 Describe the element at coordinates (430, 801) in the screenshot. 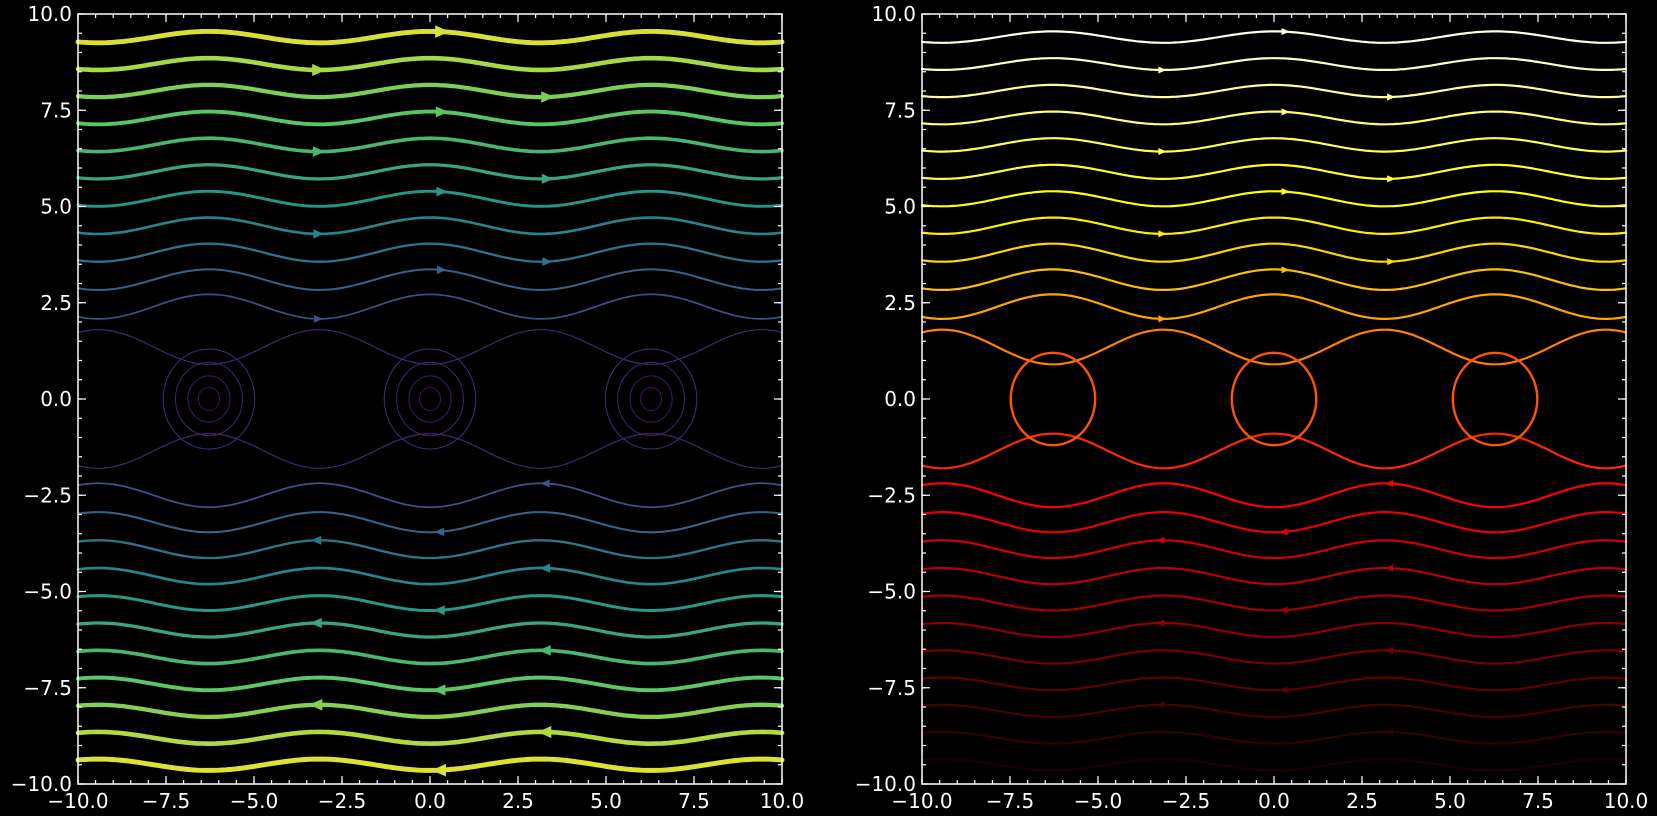

I see `x-tick-label: 0.0` at that location.